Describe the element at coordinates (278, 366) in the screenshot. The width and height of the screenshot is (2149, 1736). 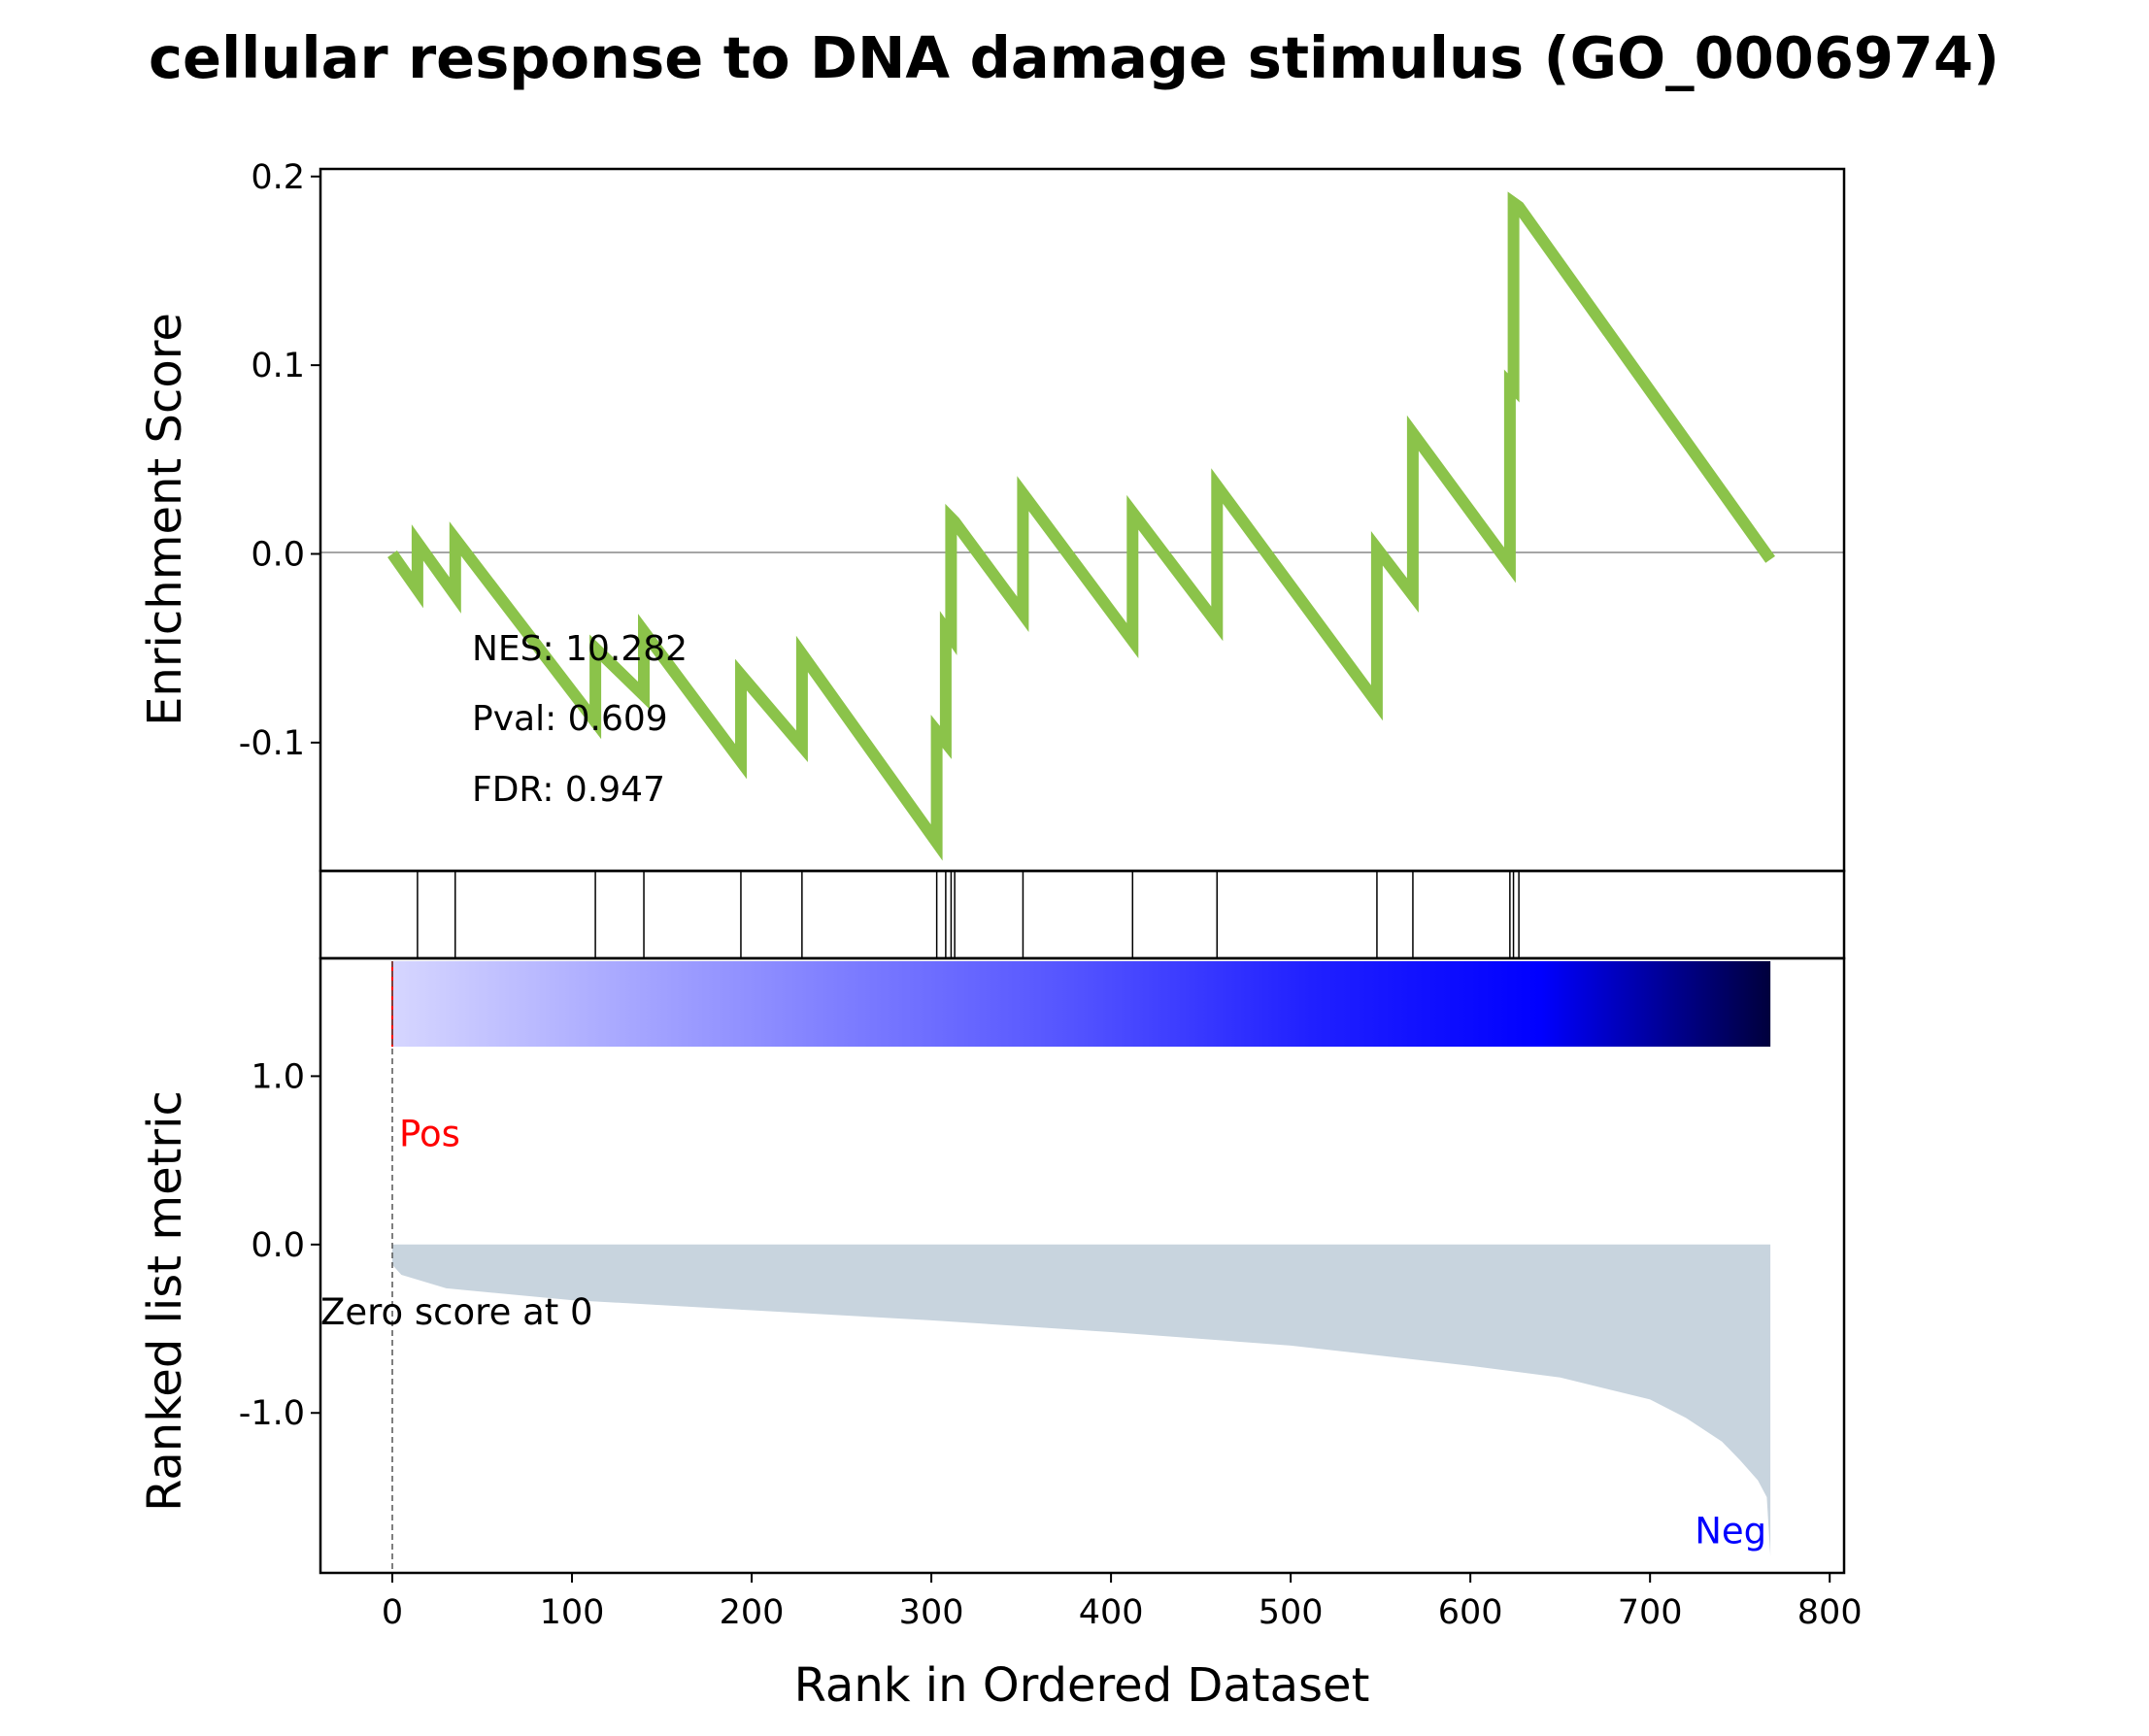
I see `enrichment-y-tick-label: 0.1` at that location.